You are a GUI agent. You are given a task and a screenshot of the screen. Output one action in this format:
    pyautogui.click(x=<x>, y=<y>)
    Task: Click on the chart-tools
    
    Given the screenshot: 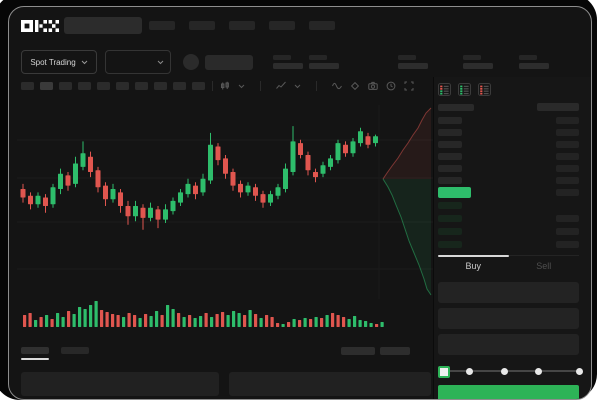 What is the action you would take?
    pyautogui.click(x=317, y=86)
    